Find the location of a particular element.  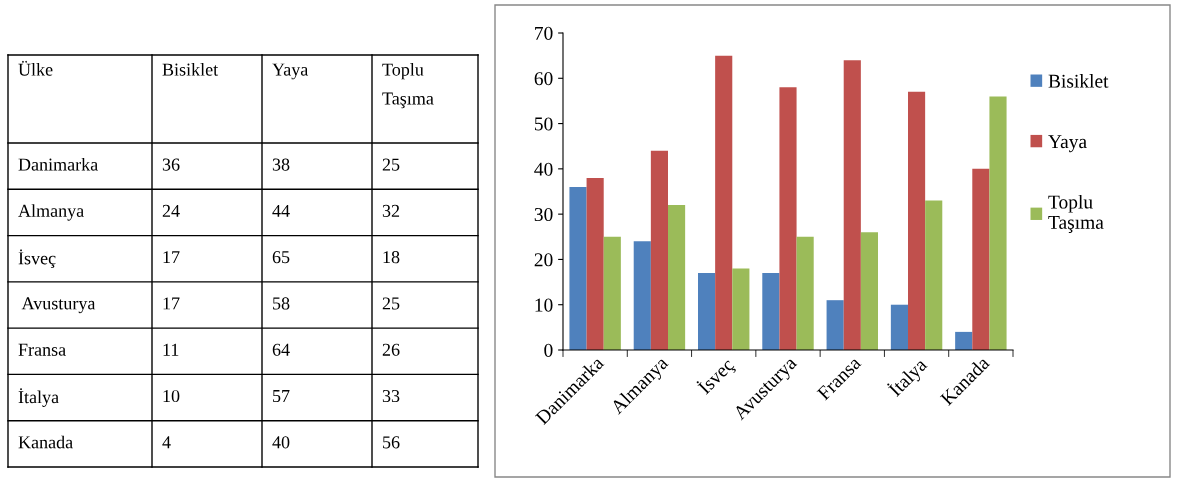

text: Bisiklet is located at coordinates (190, 69).